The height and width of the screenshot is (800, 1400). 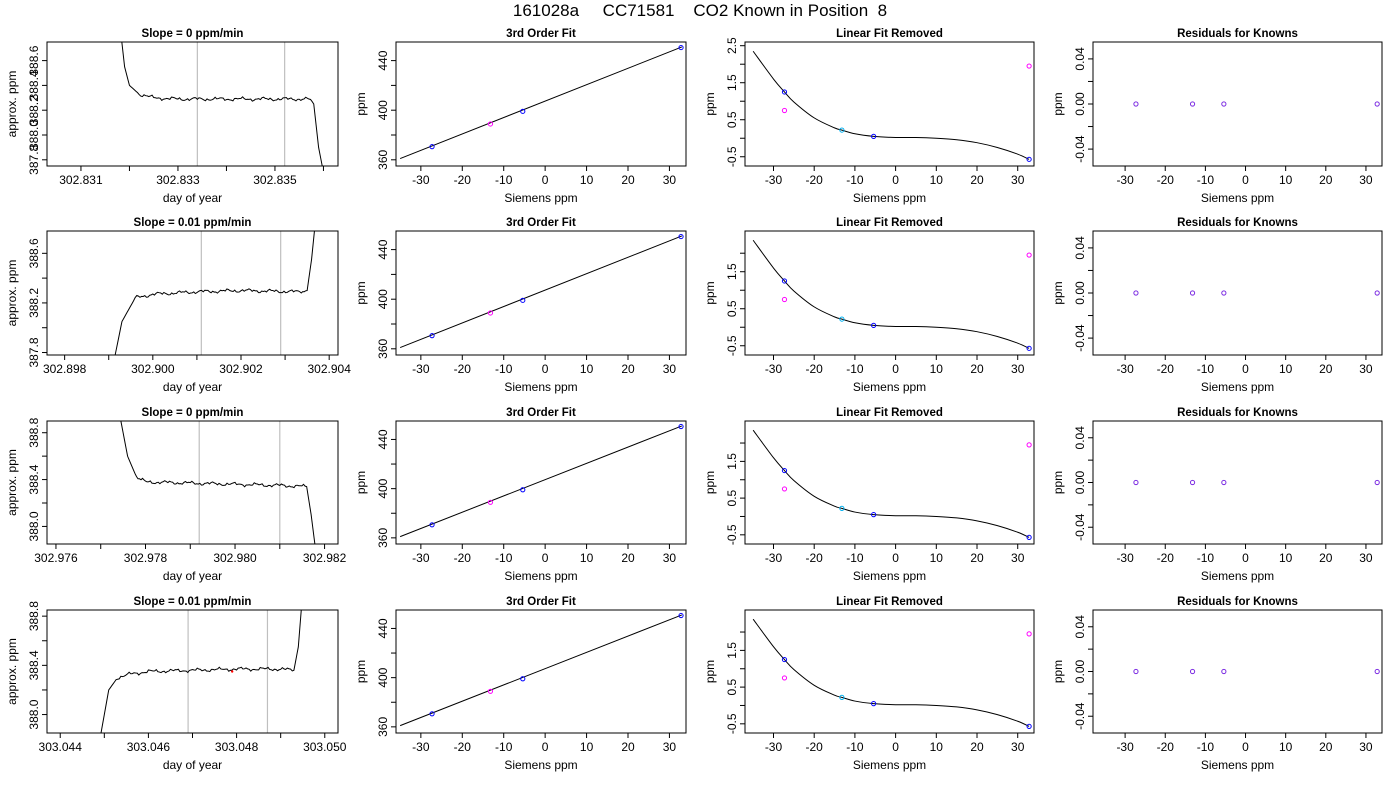 What do you see at coordinates (34, 479) in the screenshot?
I see `y-tick-label: 388.4` at bounding box center [34, 479].